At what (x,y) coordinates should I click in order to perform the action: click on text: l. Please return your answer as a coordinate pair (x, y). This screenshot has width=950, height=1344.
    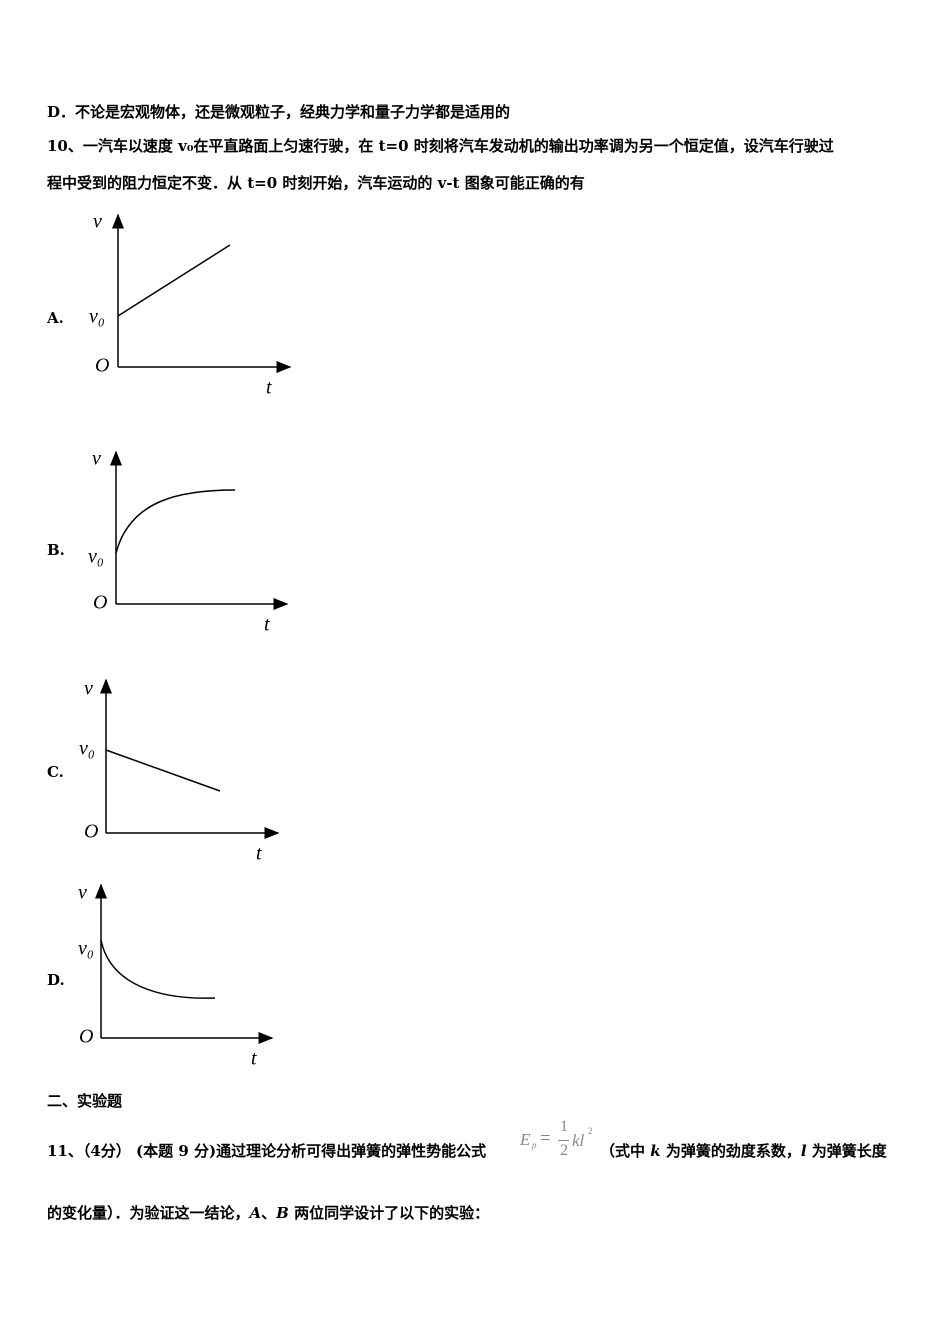
    Looking at the image, I should click on (803, 1151).